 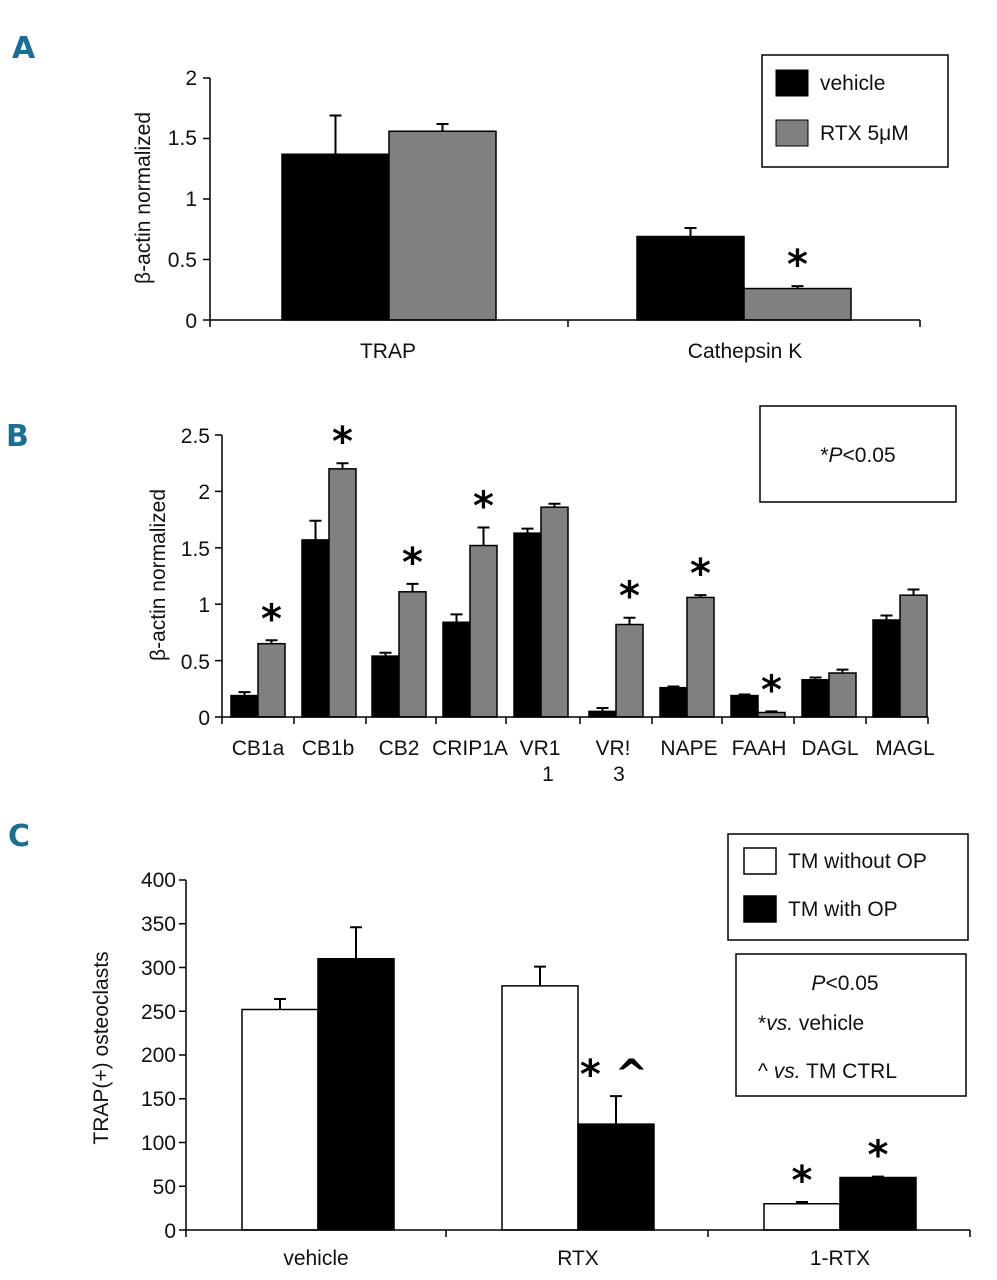 I want to click on x-category-label: CB1a, so click(x=258, y=748).